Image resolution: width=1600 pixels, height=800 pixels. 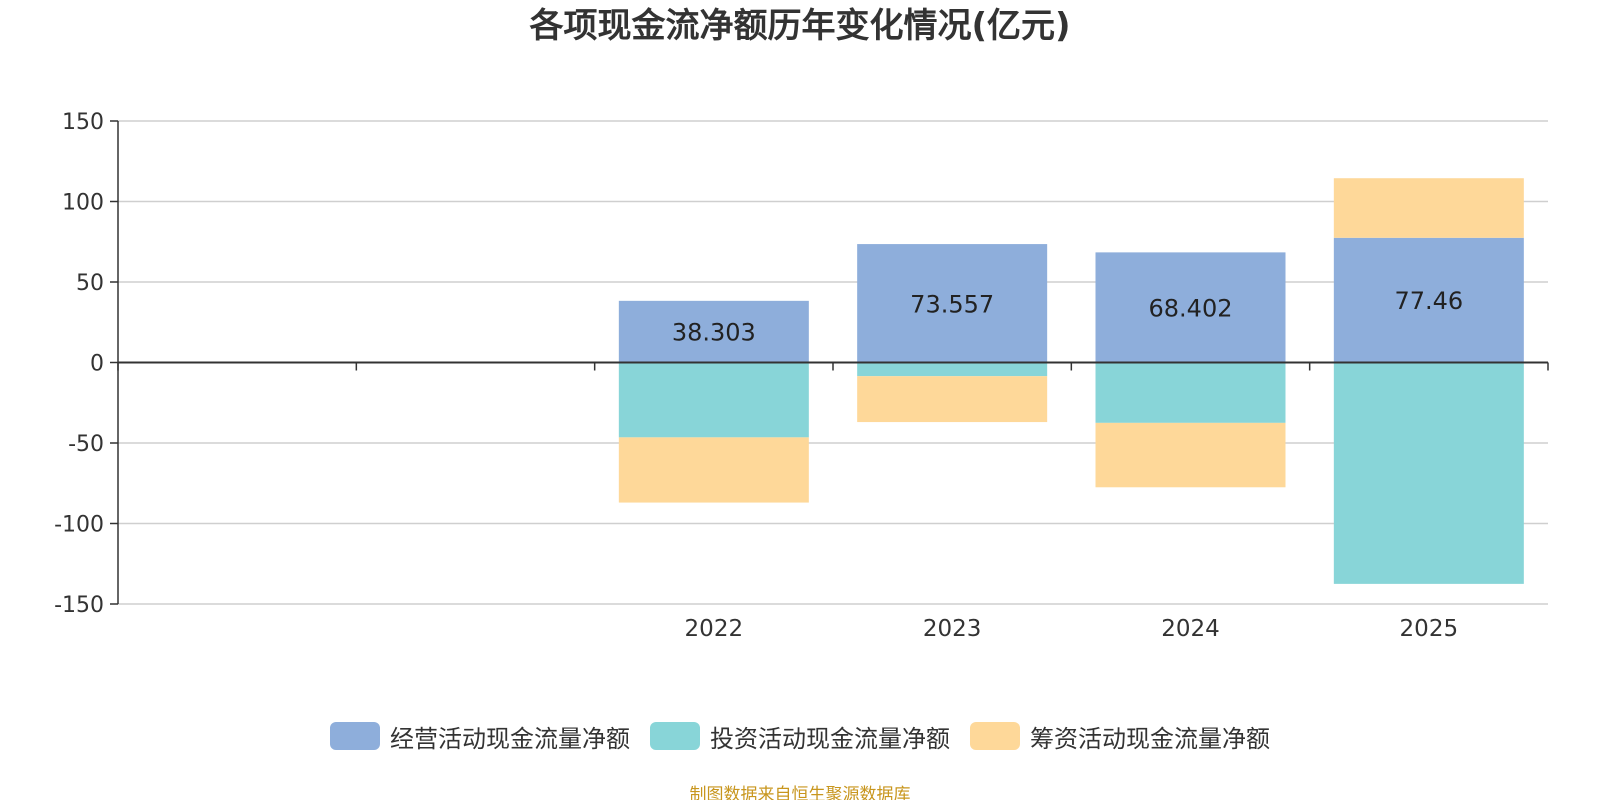 I want to click on bar-data-label: 38.303, so click(x=714, y=333).